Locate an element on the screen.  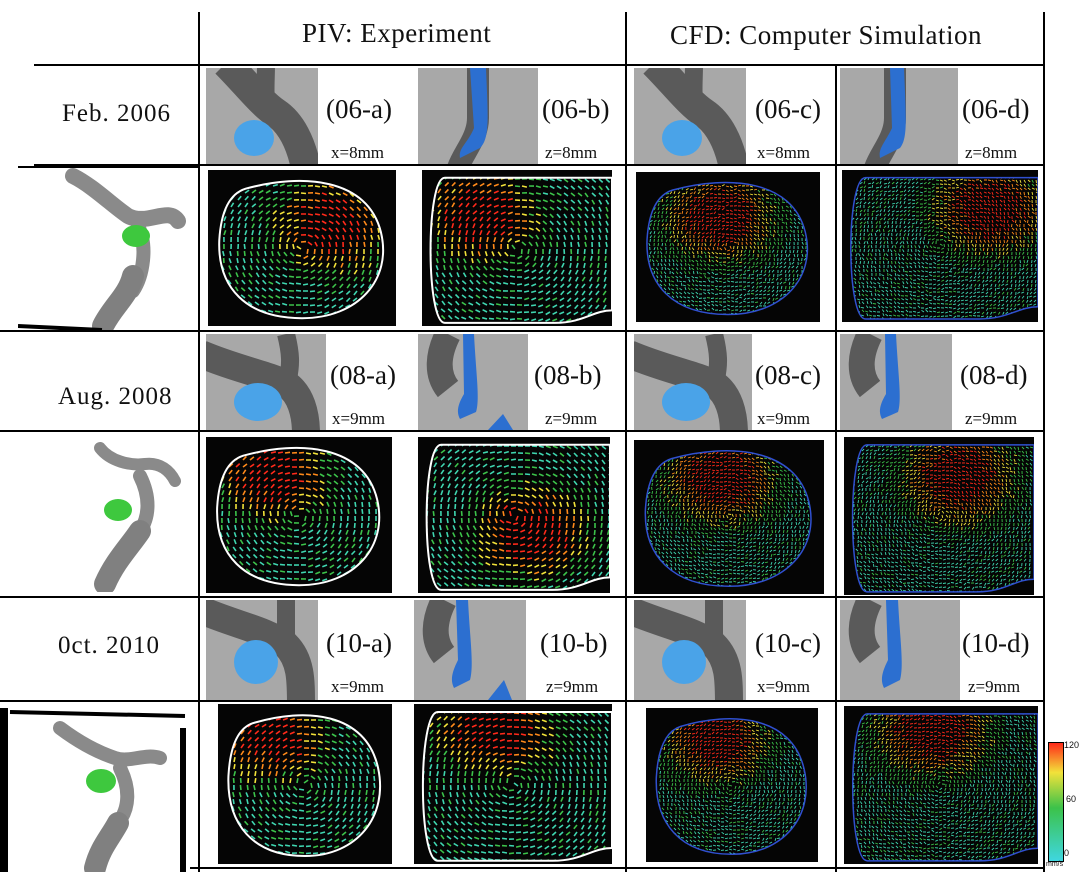
panel-label: (08-d) is located at coordinates (994, 375).